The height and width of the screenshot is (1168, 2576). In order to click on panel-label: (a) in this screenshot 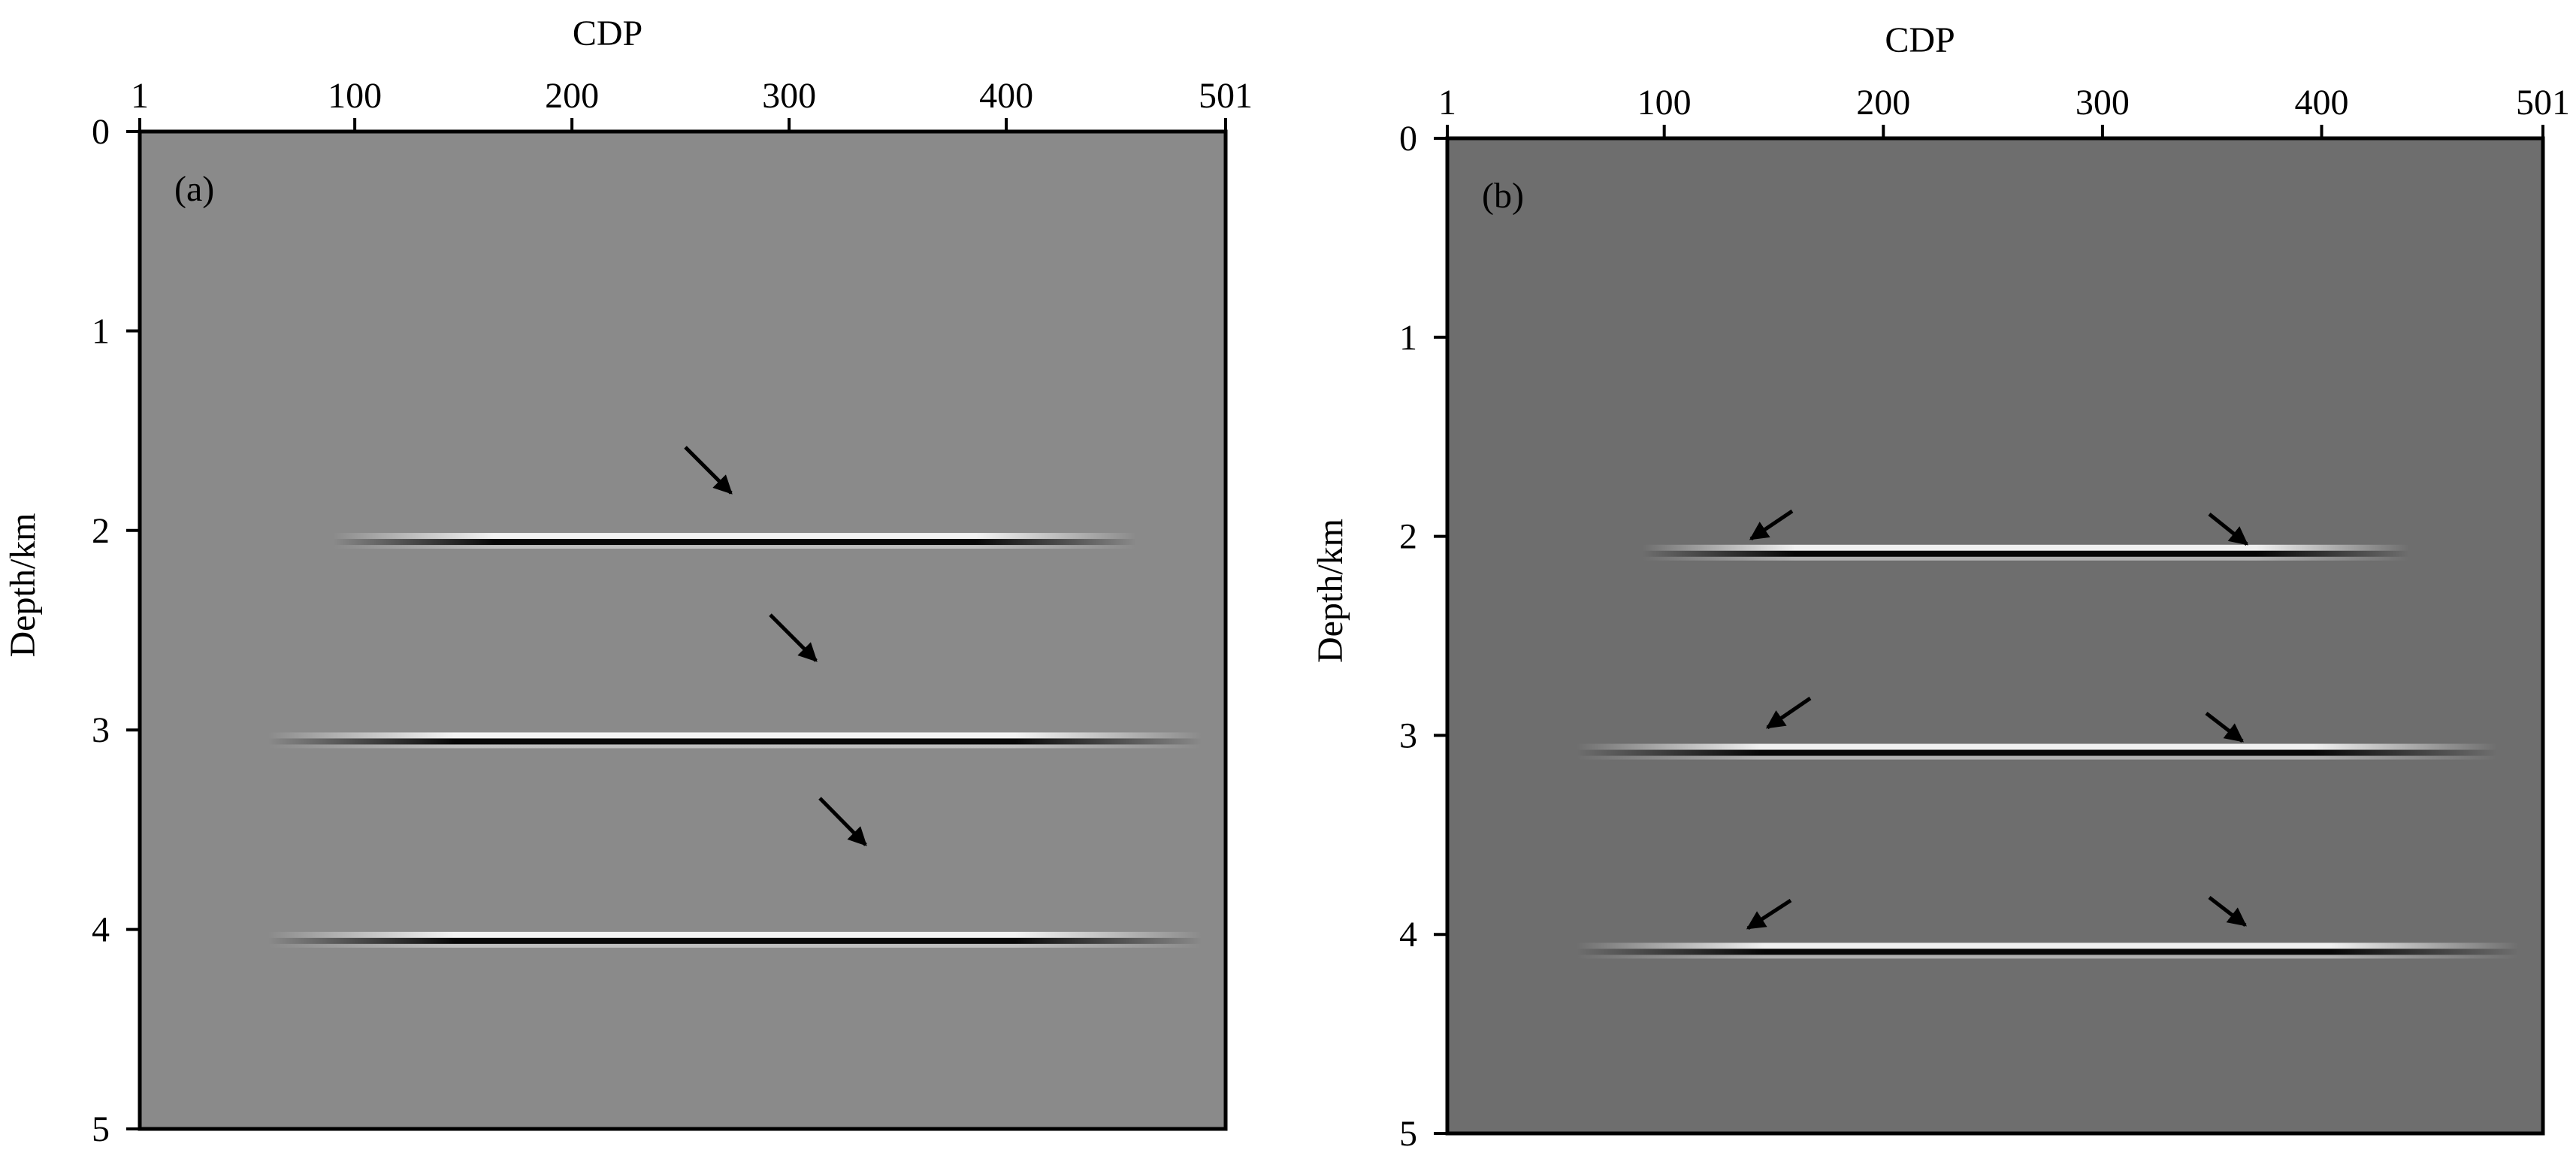, I will do `click(194, 189)`.